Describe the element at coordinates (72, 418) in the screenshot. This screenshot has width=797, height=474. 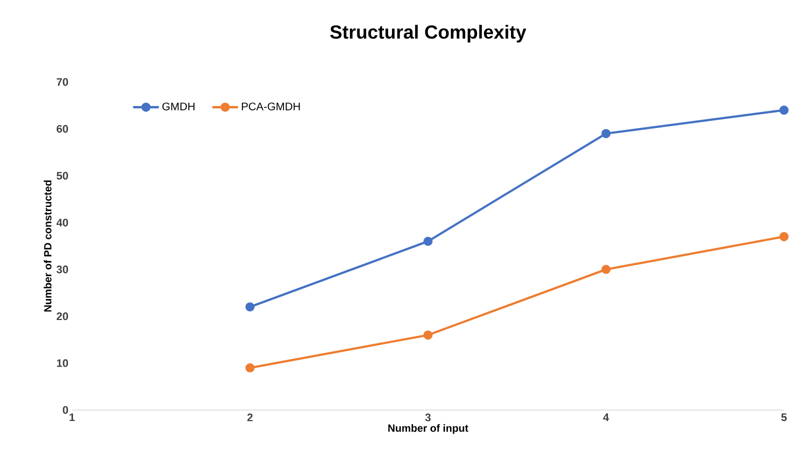
I see `x-tick-label: 1` at that location.